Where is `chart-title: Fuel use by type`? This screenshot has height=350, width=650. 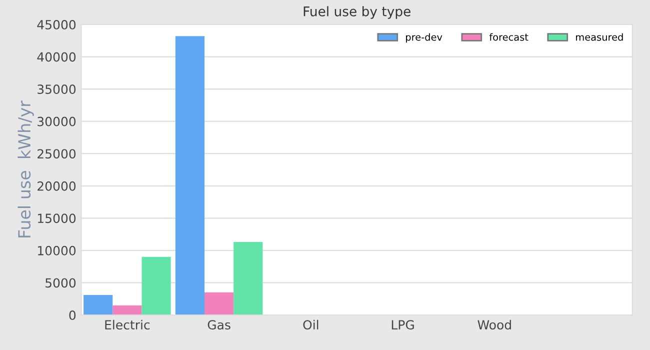
chart-title: Fuel use by type is located at coordinates (357, 12).